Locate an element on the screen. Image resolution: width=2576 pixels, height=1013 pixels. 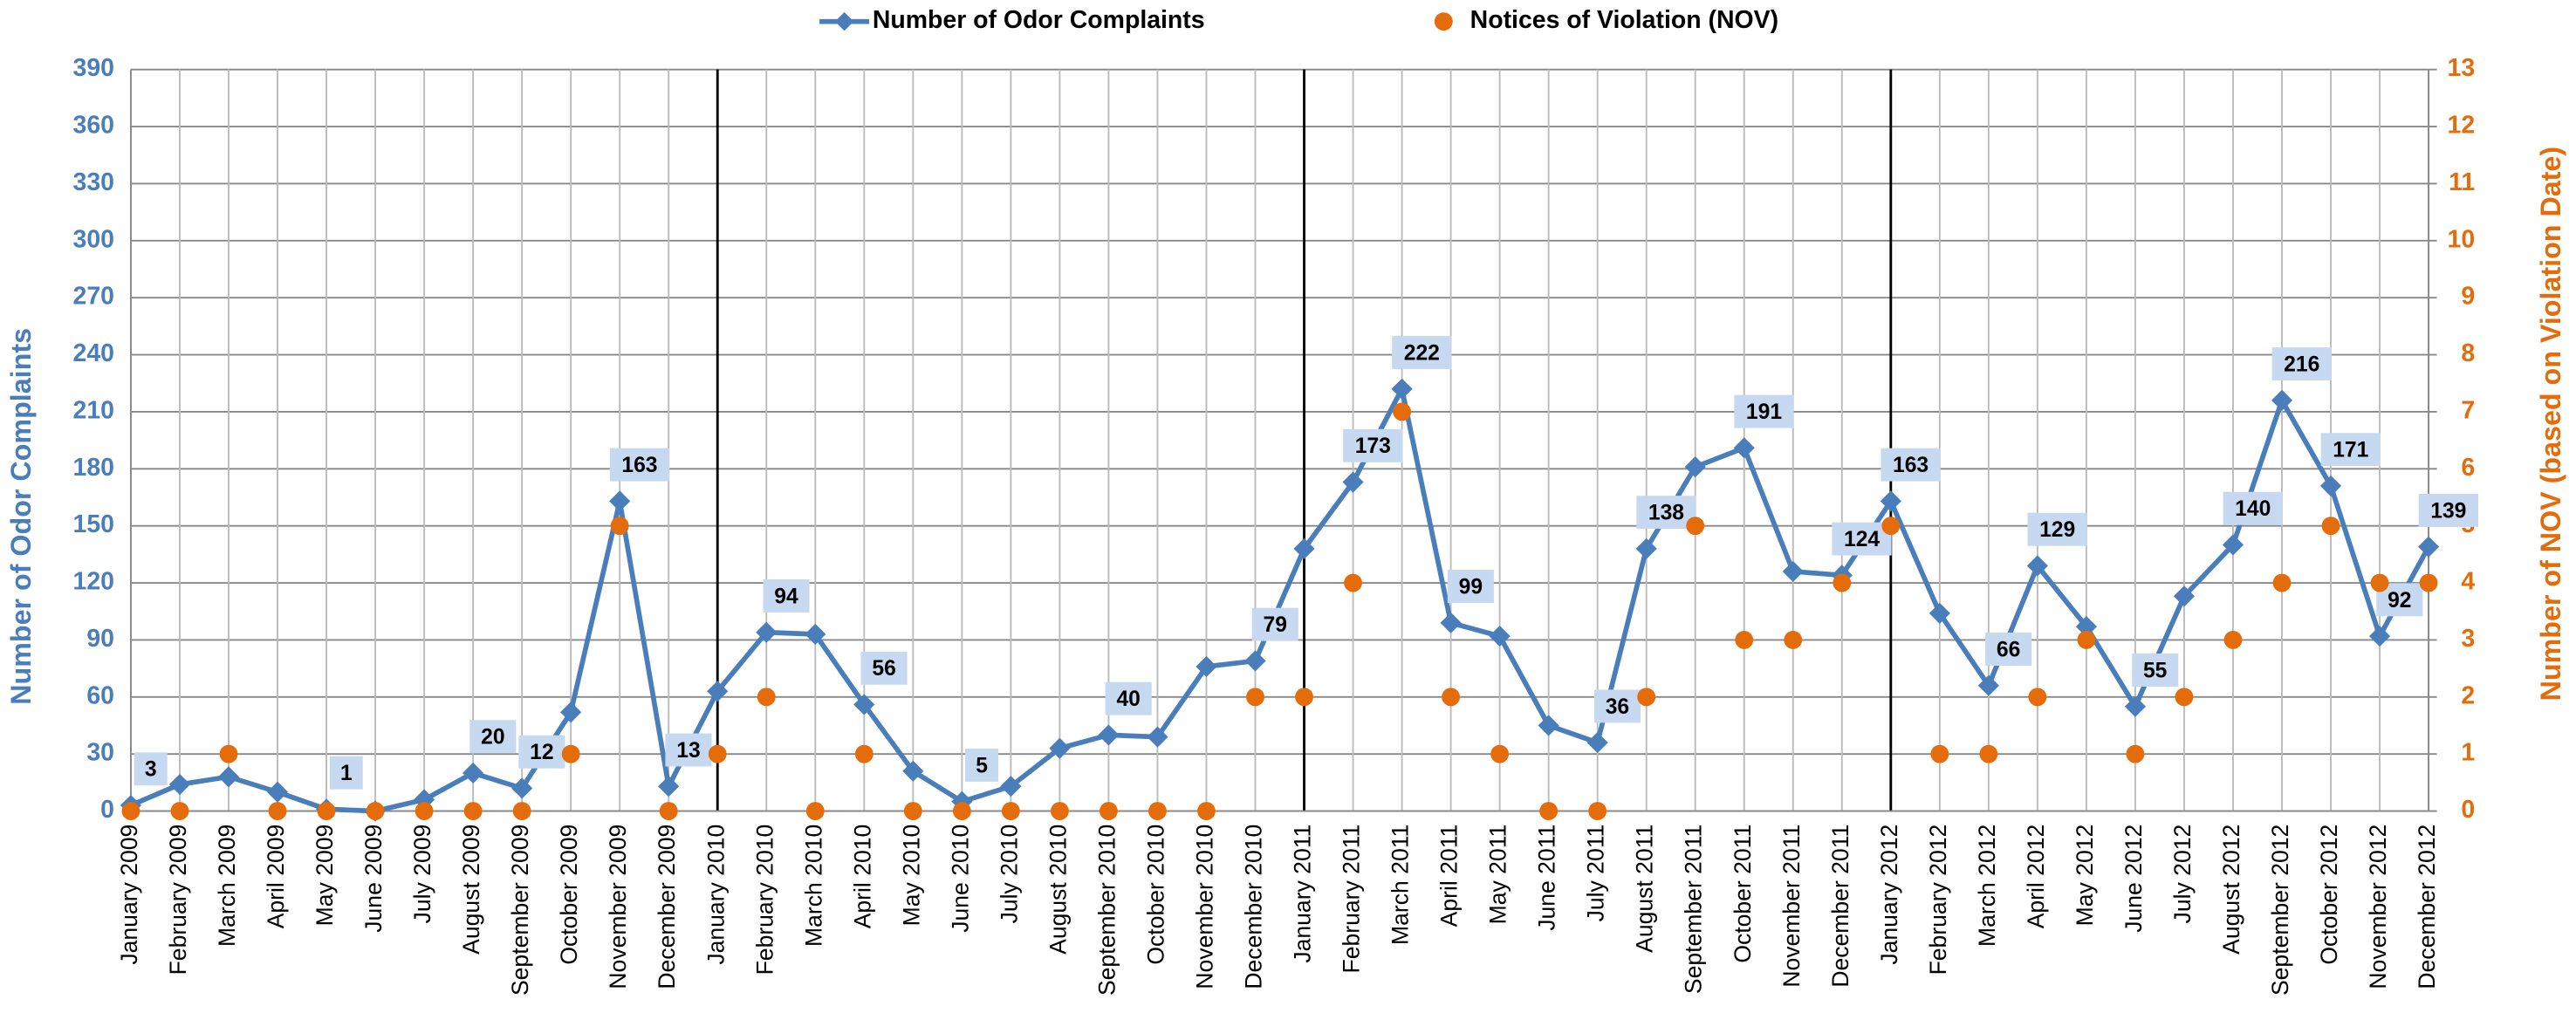
y-tick-label: 330 is located at coordinates (93, 182).